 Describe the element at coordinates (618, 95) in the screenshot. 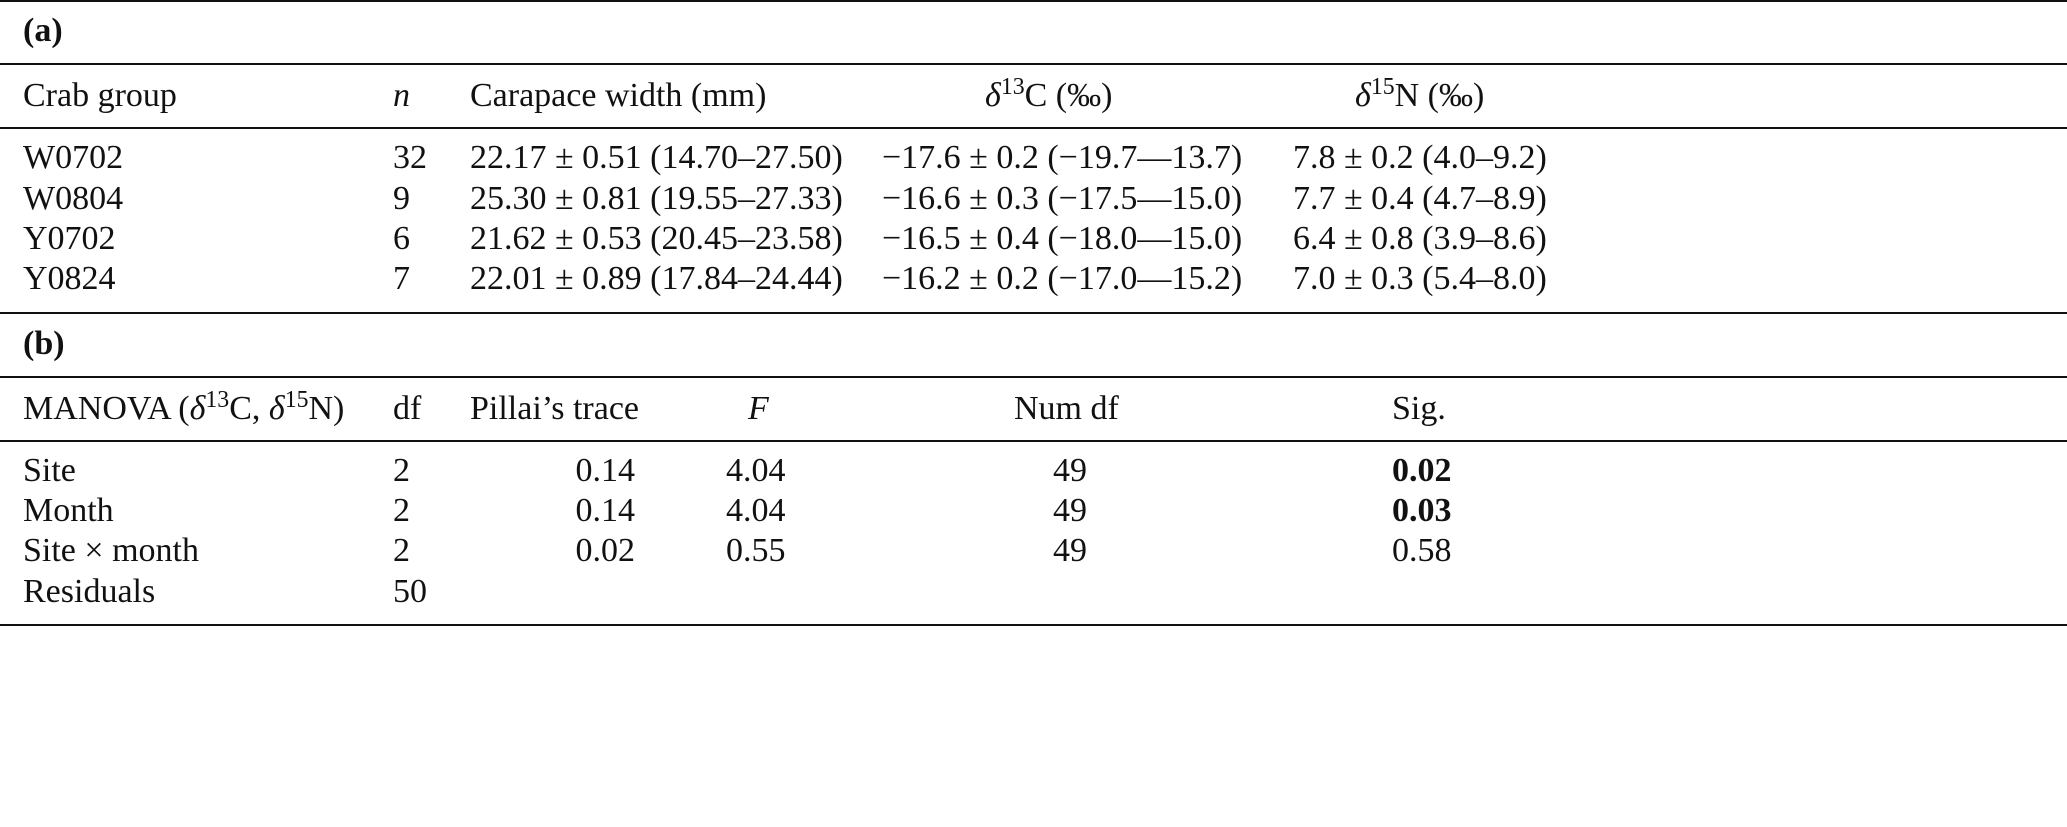

I see `header-carapace-width: Carapace width (mm)` at that location.